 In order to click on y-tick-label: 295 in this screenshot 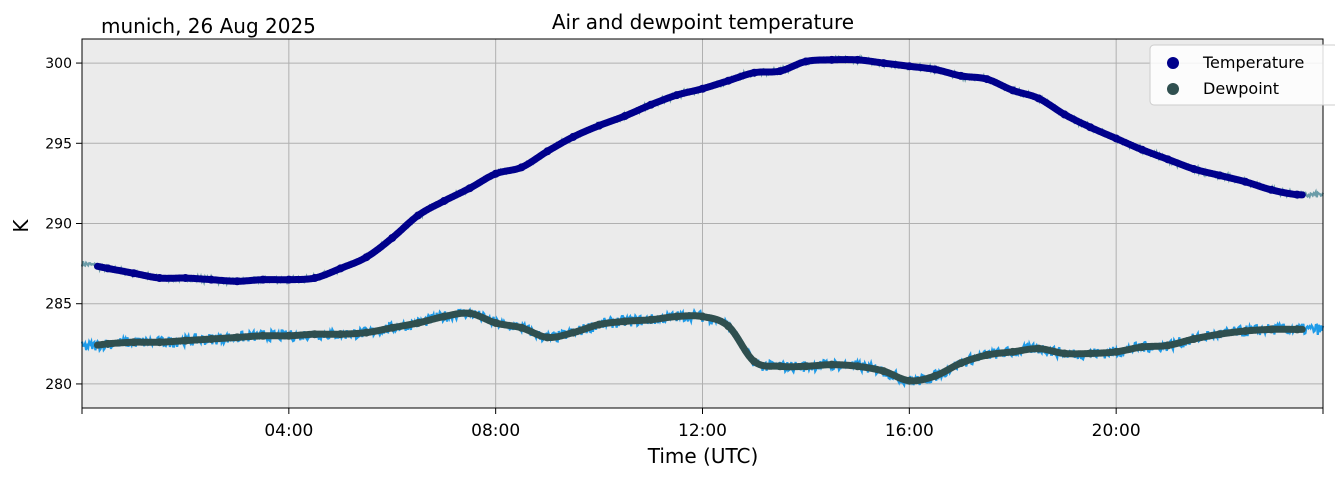, I will do `click(58, 144)`.